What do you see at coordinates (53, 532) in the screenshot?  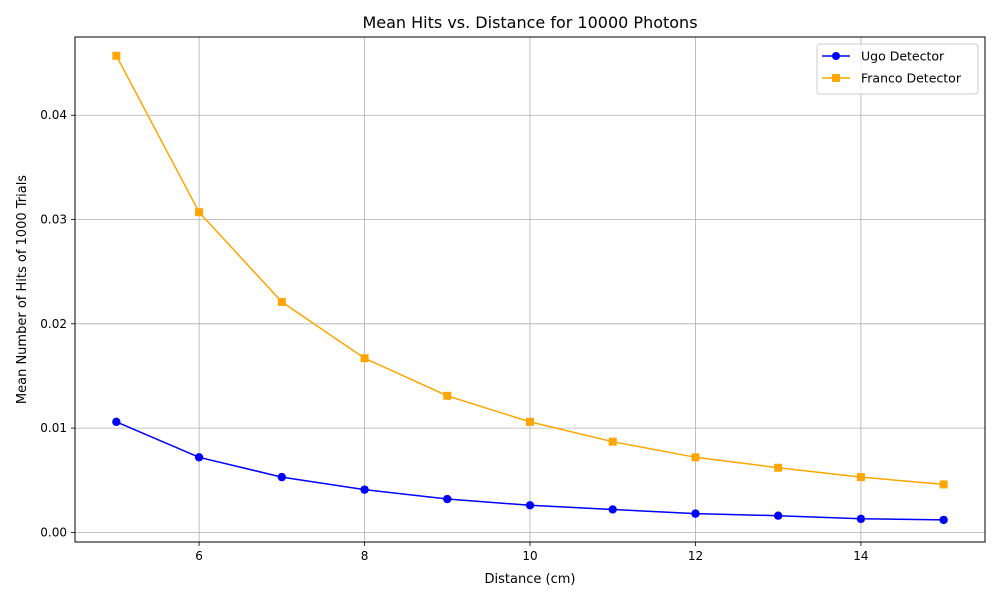 I see `y-tick-label: 0.00` at bounding box center [53, 532].